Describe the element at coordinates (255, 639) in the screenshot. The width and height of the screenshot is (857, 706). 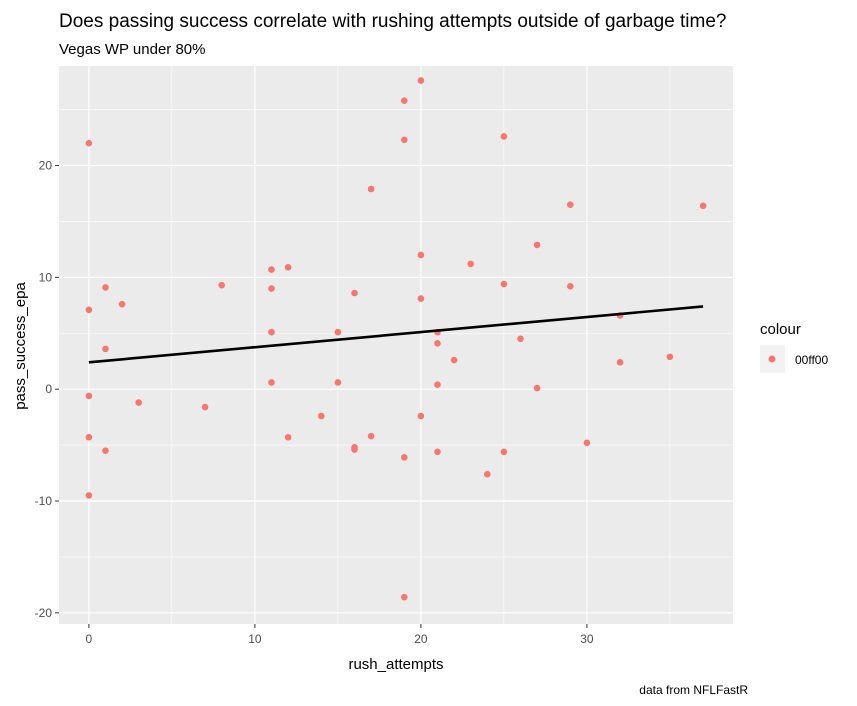
I see `x-tick-label: 10` at that location.